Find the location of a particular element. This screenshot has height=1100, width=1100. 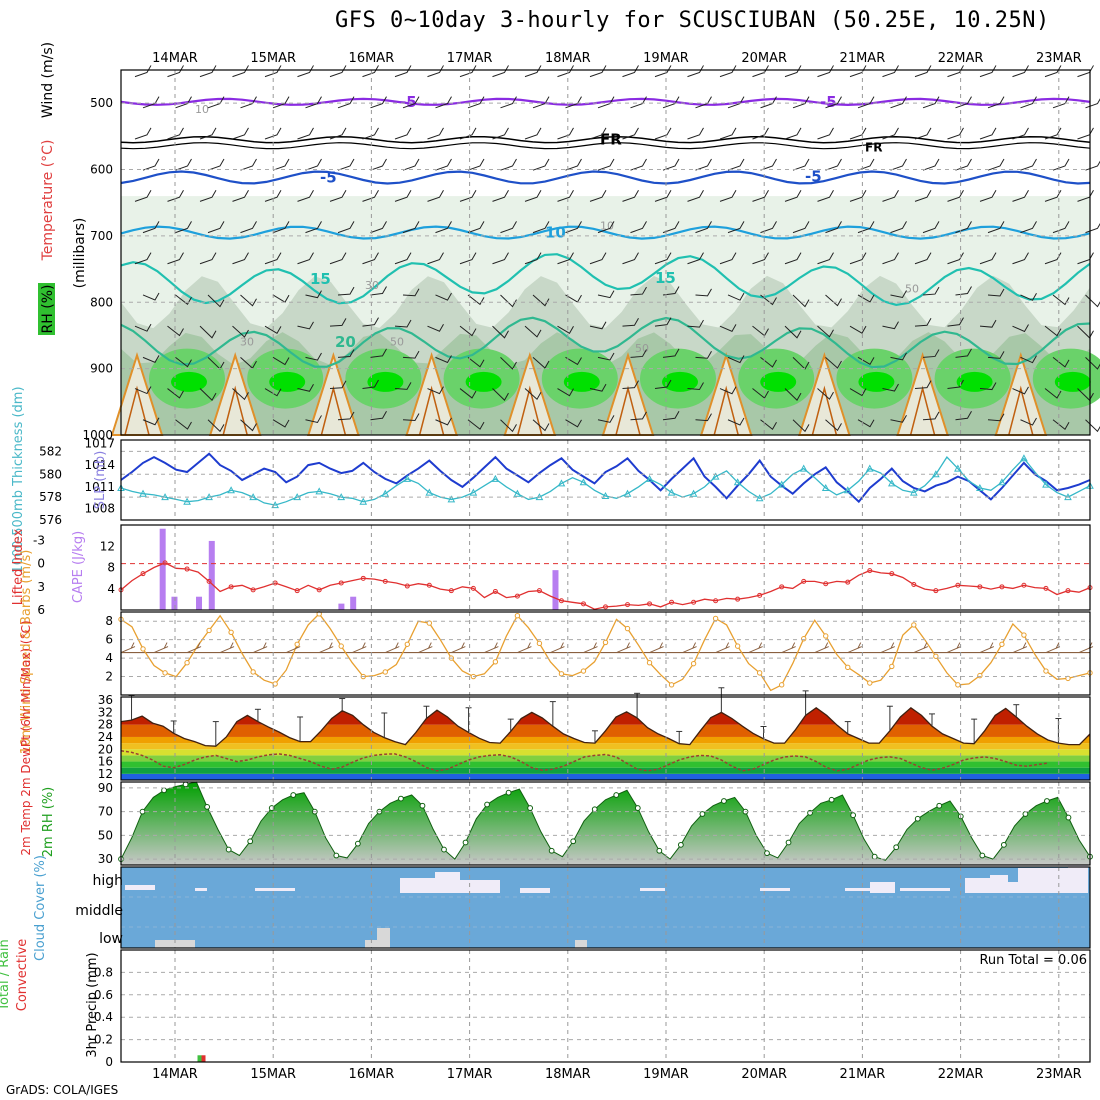

isotherm-label: FR is located at coordinates (873, 148).